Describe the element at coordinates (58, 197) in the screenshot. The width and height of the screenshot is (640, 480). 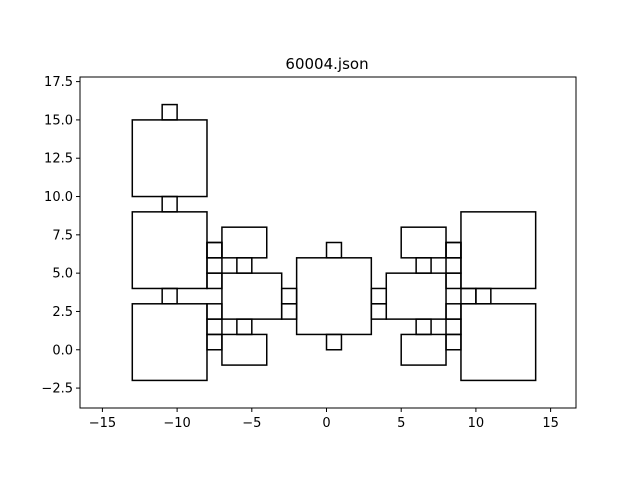
I see `y-tick-label-5: 10.0` at that location.